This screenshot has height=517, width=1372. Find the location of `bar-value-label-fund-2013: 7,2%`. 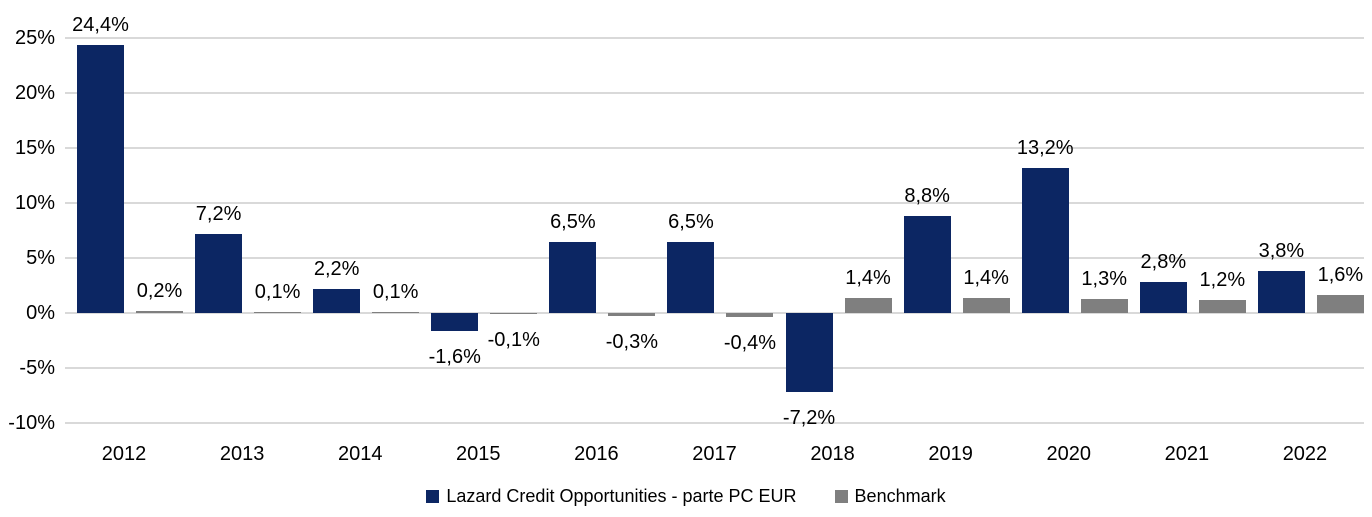

bar-value-label-fund-2013: 7,2% is located at coordinates (218, 213).